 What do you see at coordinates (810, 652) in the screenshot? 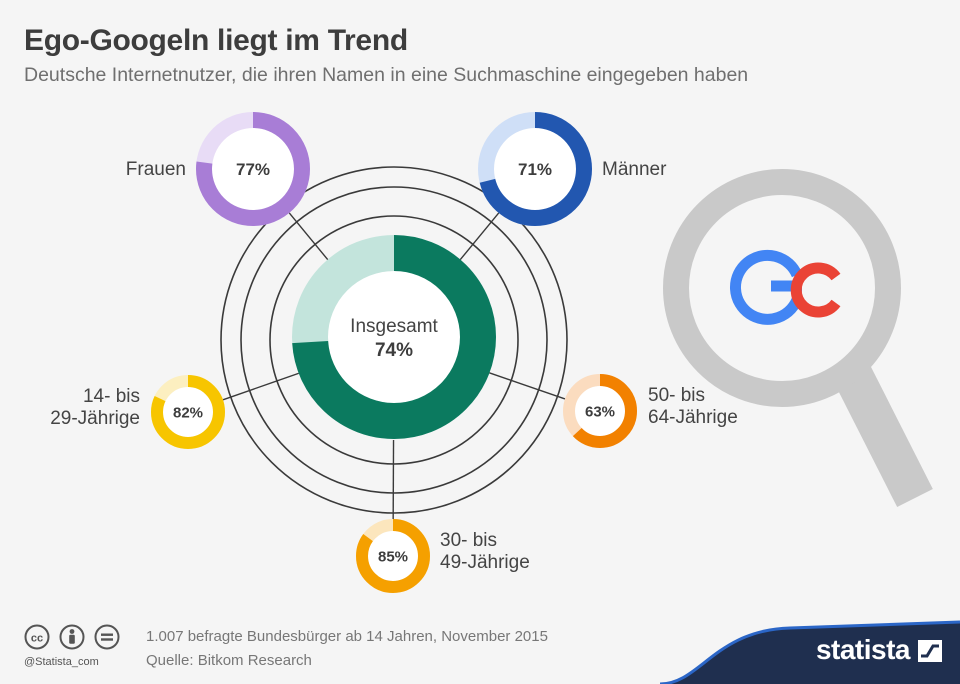
I see `brand-wave` at bounding box center [810, 652].